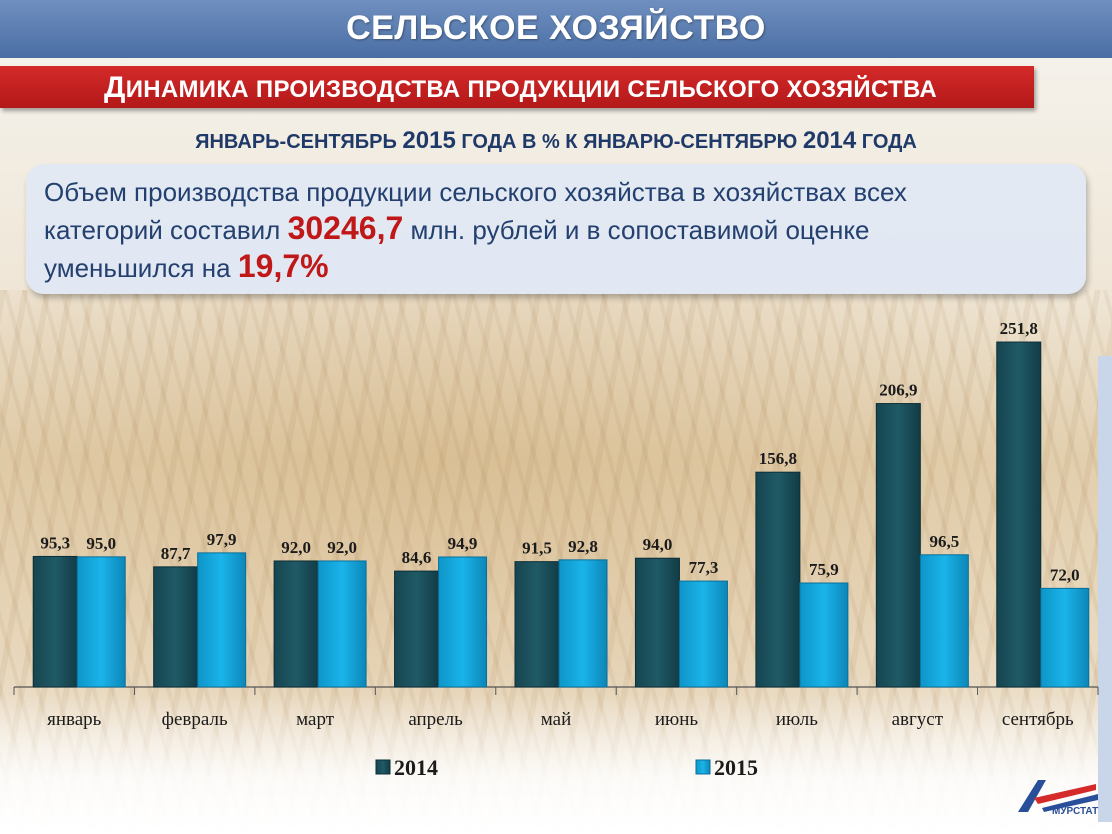 The image size is (1112, 834). Describe the element at coordinates (583, 546) in the screenshot. I see `data-label-2015: 92,8` at that location.